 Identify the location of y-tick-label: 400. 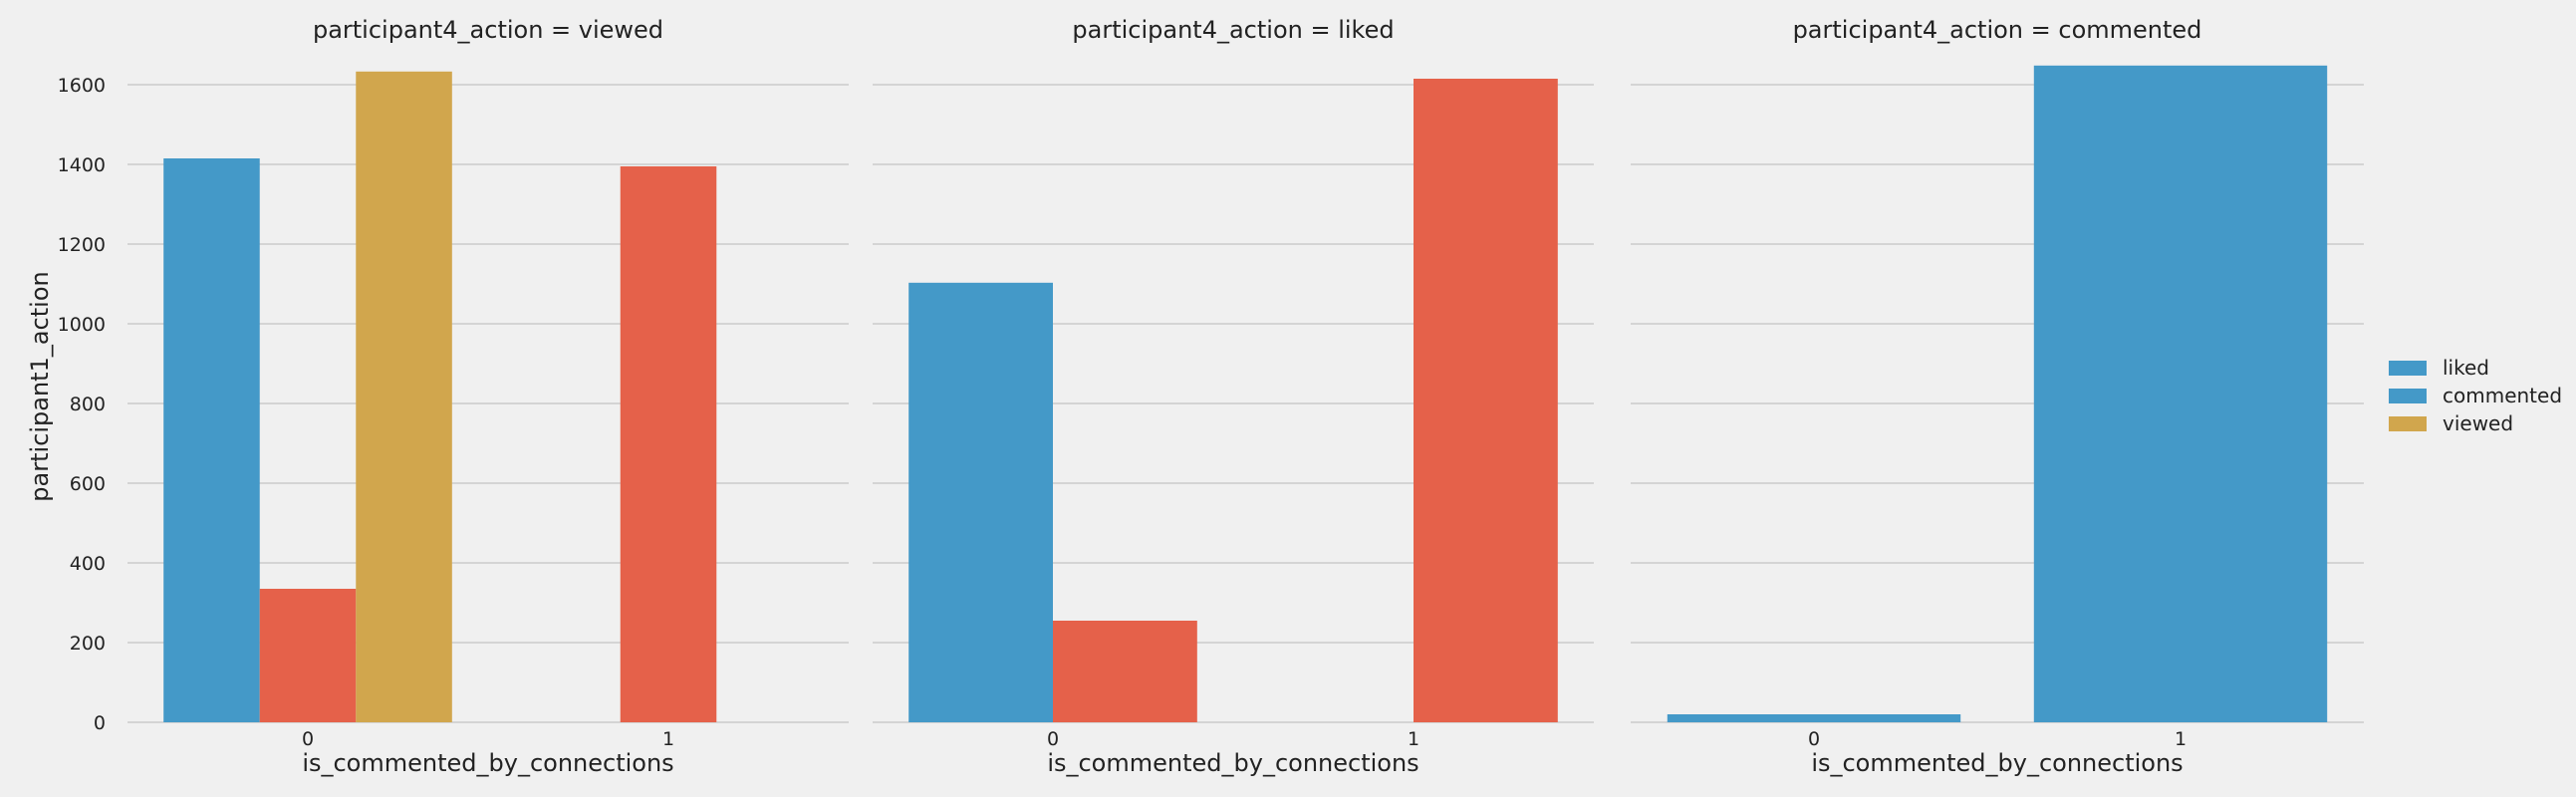
(88, 564).